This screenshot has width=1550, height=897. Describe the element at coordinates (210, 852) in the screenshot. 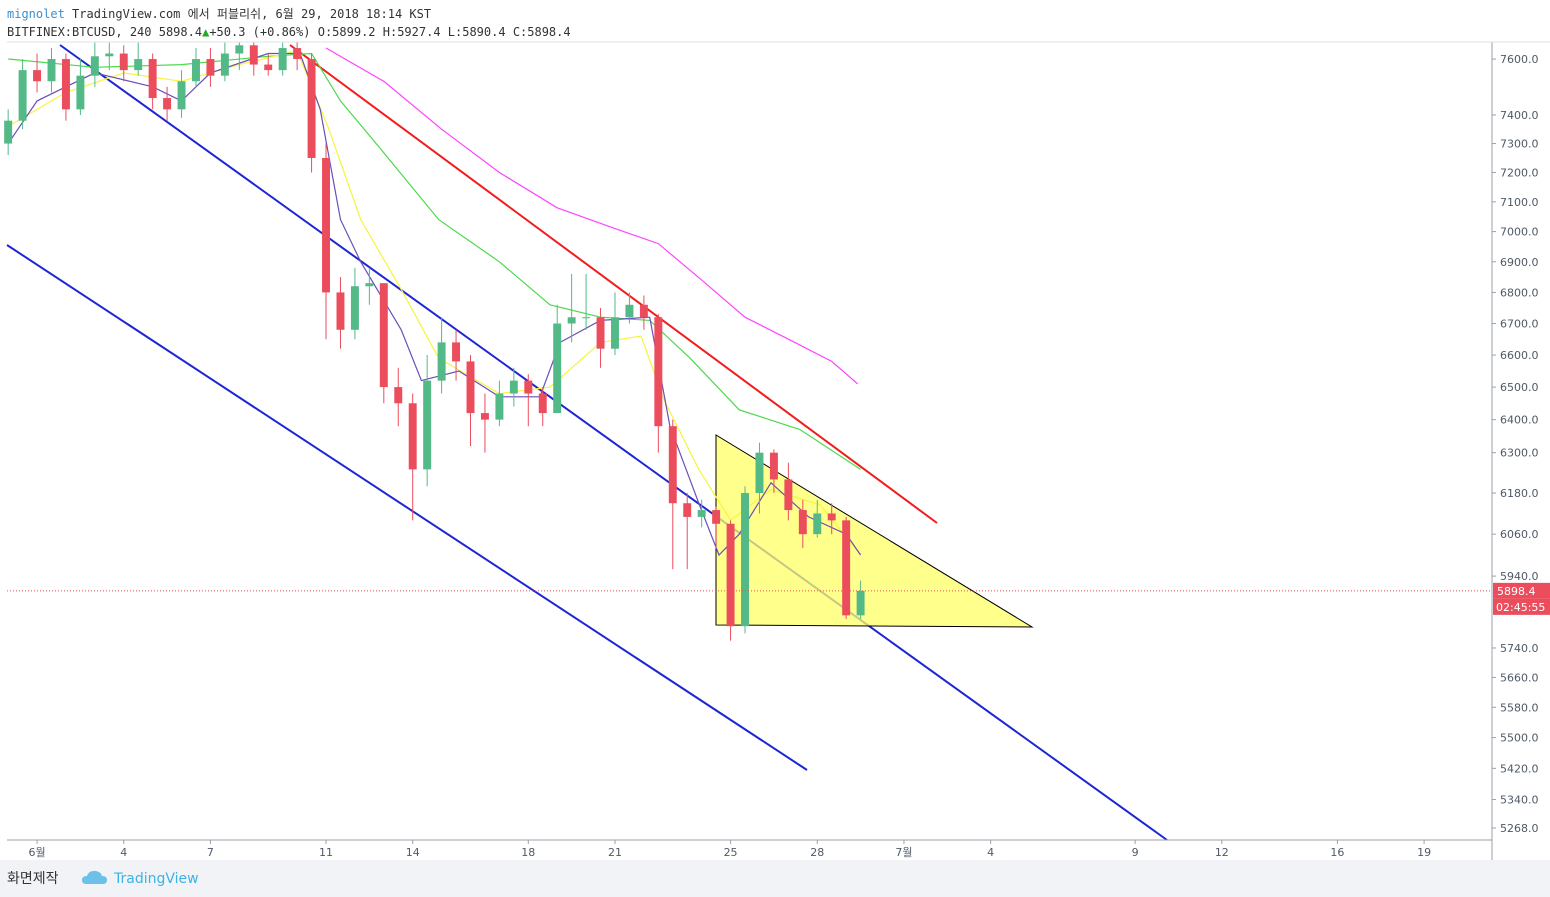

I see `x-tick-label: 7` at that location.